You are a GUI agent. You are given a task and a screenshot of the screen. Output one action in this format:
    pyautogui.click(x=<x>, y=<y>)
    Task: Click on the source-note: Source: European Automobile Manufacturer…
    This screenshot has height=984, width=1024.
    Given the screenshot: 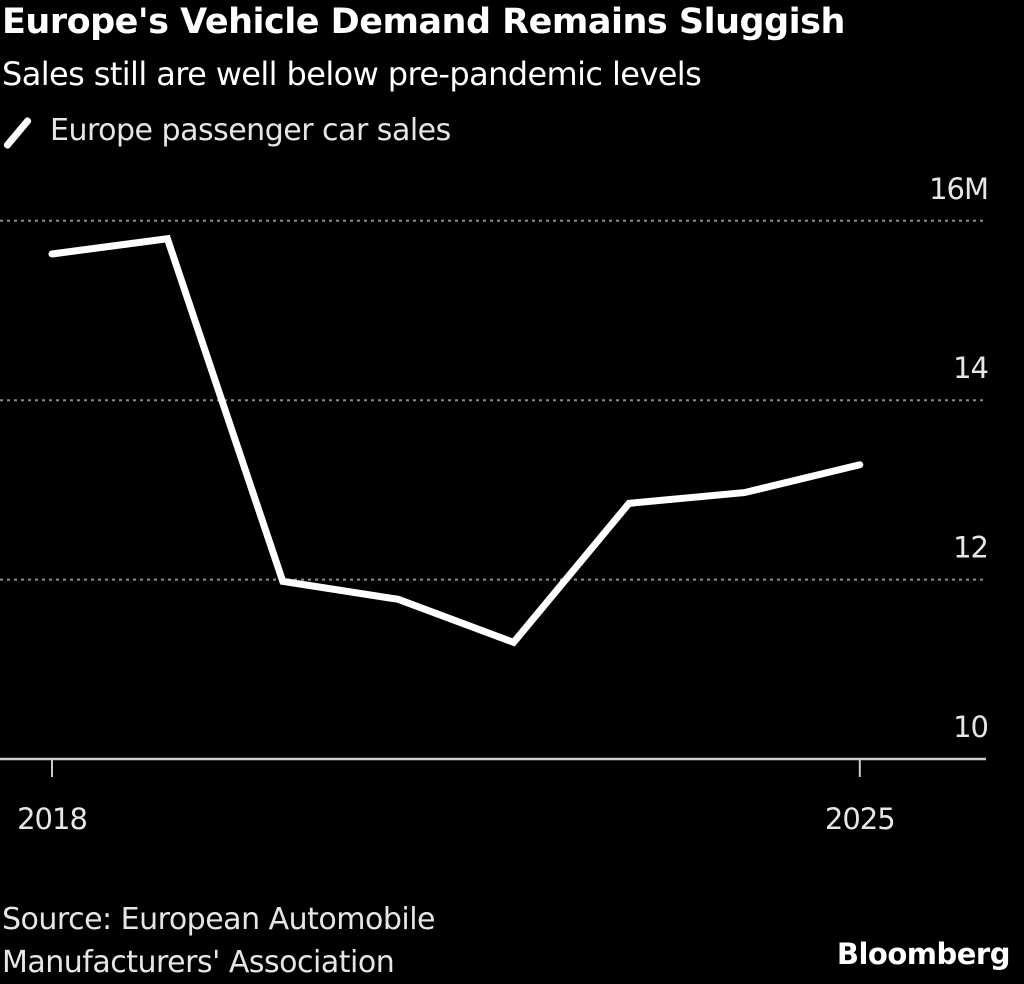 What is the action you would take?
    pyautogui.click(x=218, y=941)
    